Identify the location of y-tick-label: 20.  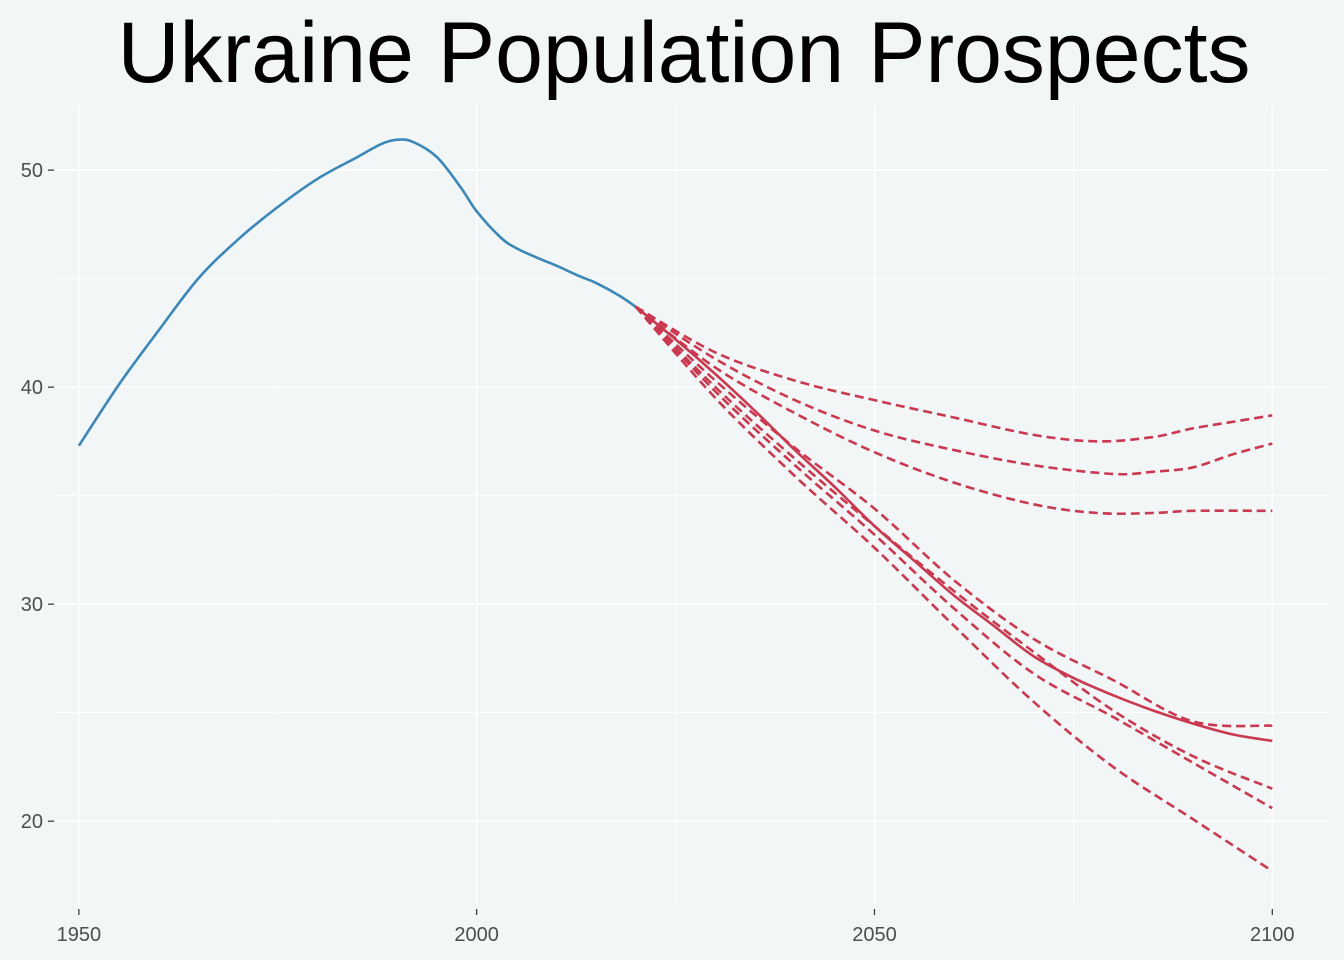
(32, 822).